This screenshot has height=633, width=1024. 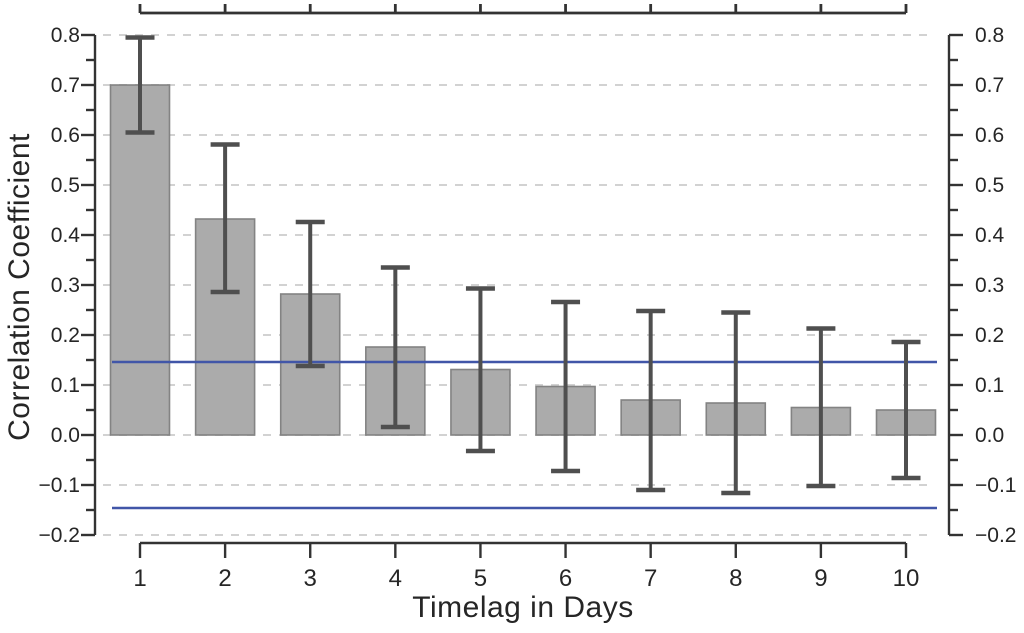 What do you see at coordinates (224, 578) in the screenshot?
I see `x-tick-label: 2` at bounding box center [224, 578].